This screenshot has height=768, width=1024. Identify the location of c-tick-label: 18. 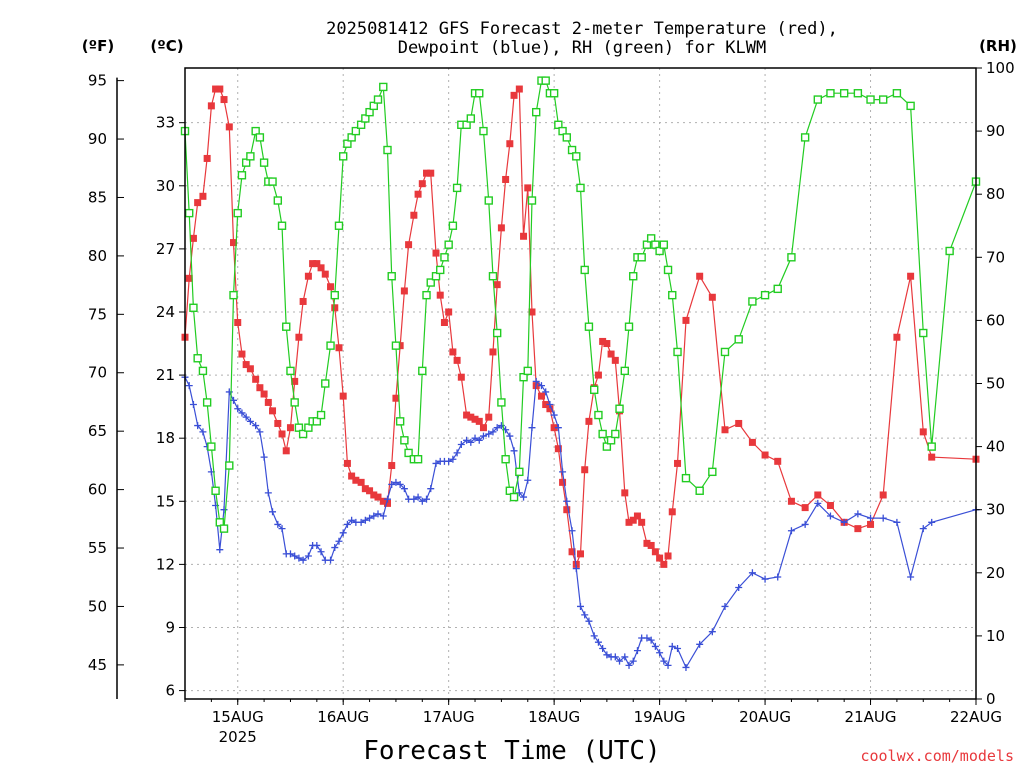
(165, 438).